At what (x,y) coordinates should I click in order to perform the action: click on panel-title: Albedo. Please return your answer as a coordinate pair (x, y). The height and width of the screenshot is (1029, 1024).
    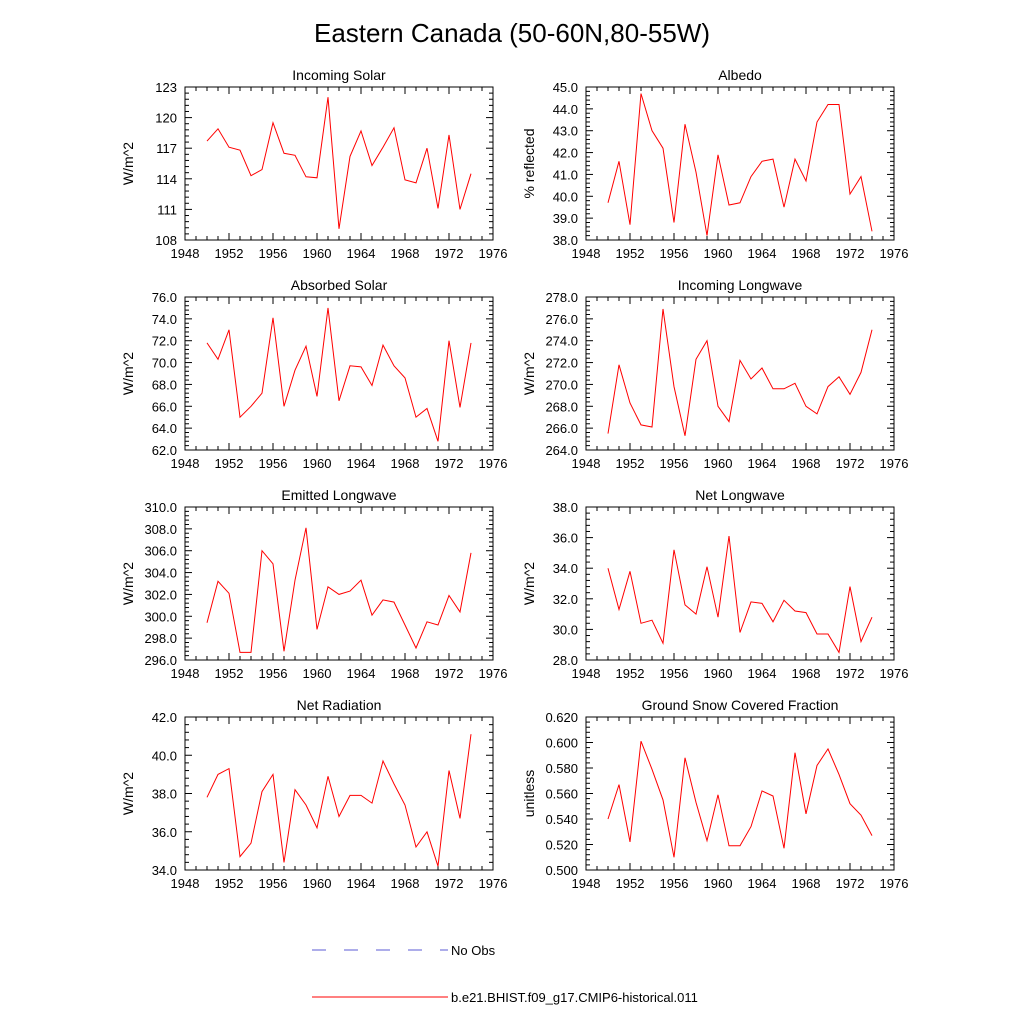
    Looking at the image, I should click on (740, 75).